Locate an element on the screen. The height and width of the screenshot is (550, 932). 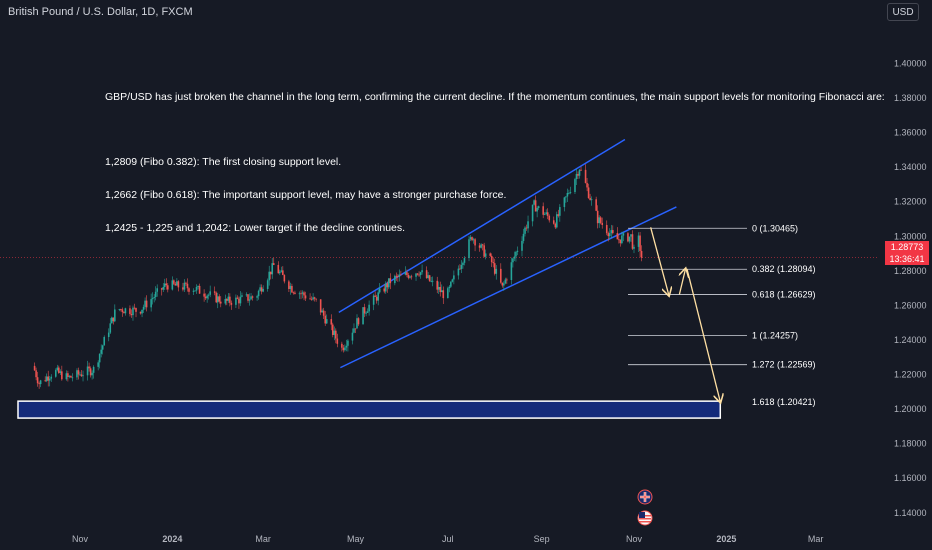
y-tick-label: 1.20000 is located at coordinates (910, 409).